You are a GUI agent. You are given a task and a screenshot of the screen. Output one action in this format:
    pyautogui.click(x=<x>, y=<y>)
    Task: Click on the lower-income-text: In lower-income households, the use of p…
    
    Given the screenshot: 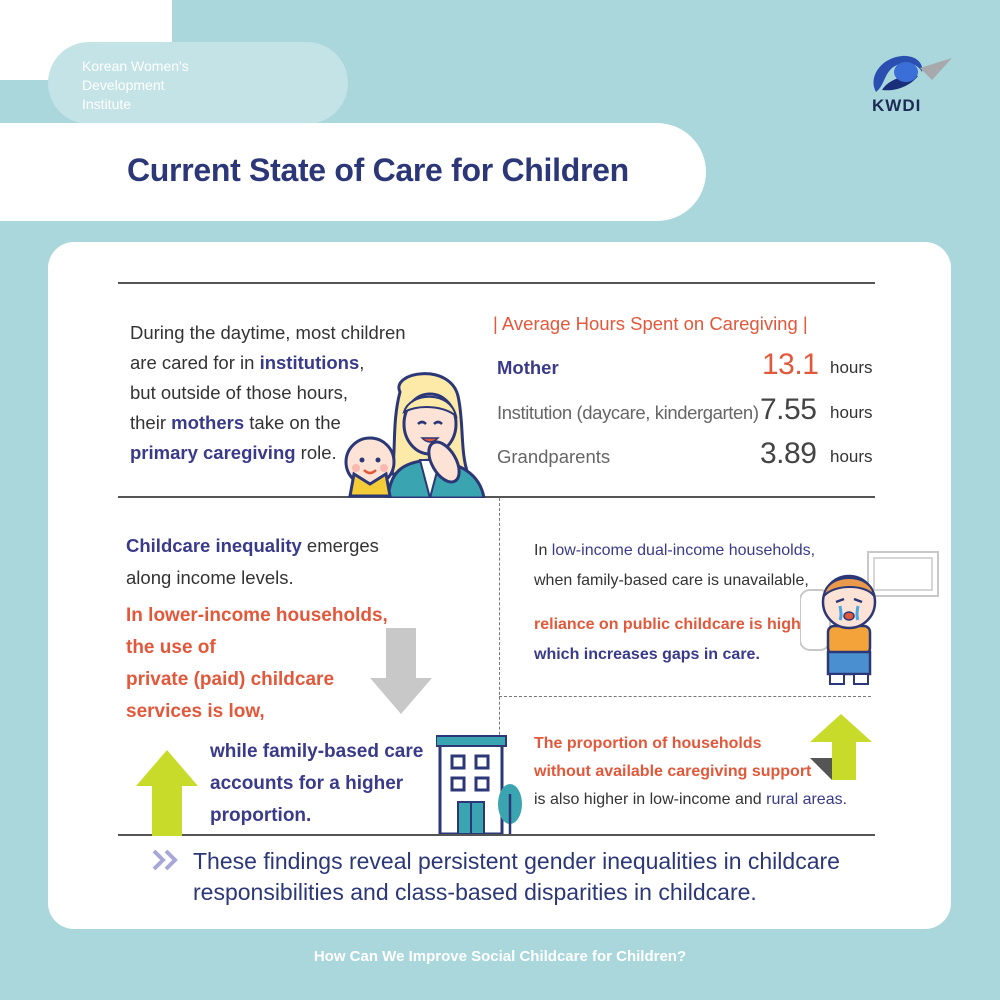 What is the action you would take?
    pyautogui.click(x=257, y=663)
    